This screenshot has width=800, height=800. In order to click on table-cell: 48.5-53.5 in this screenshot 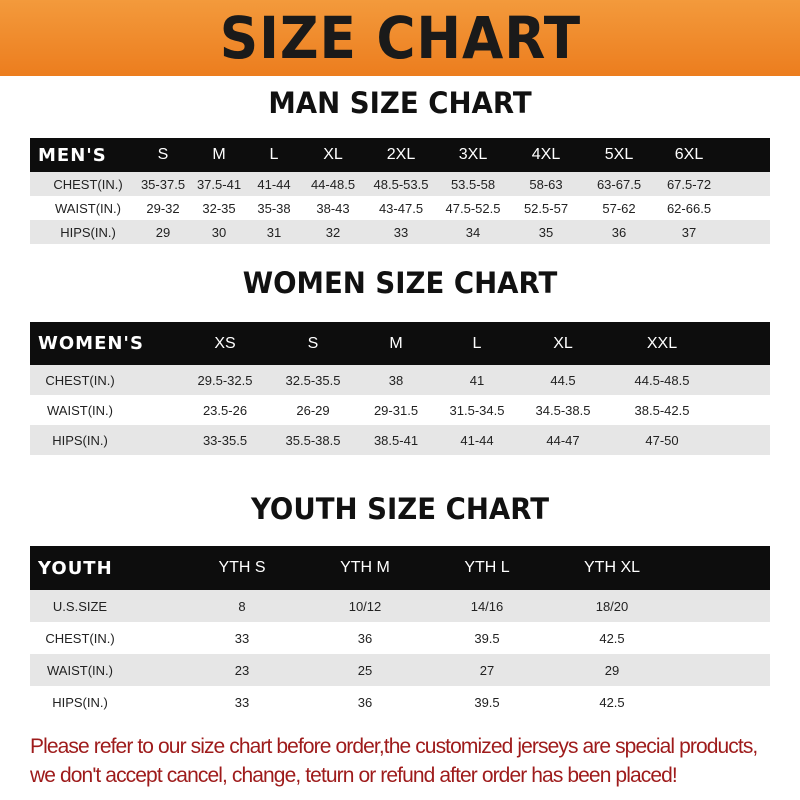, I will do `click(401, 184)`.